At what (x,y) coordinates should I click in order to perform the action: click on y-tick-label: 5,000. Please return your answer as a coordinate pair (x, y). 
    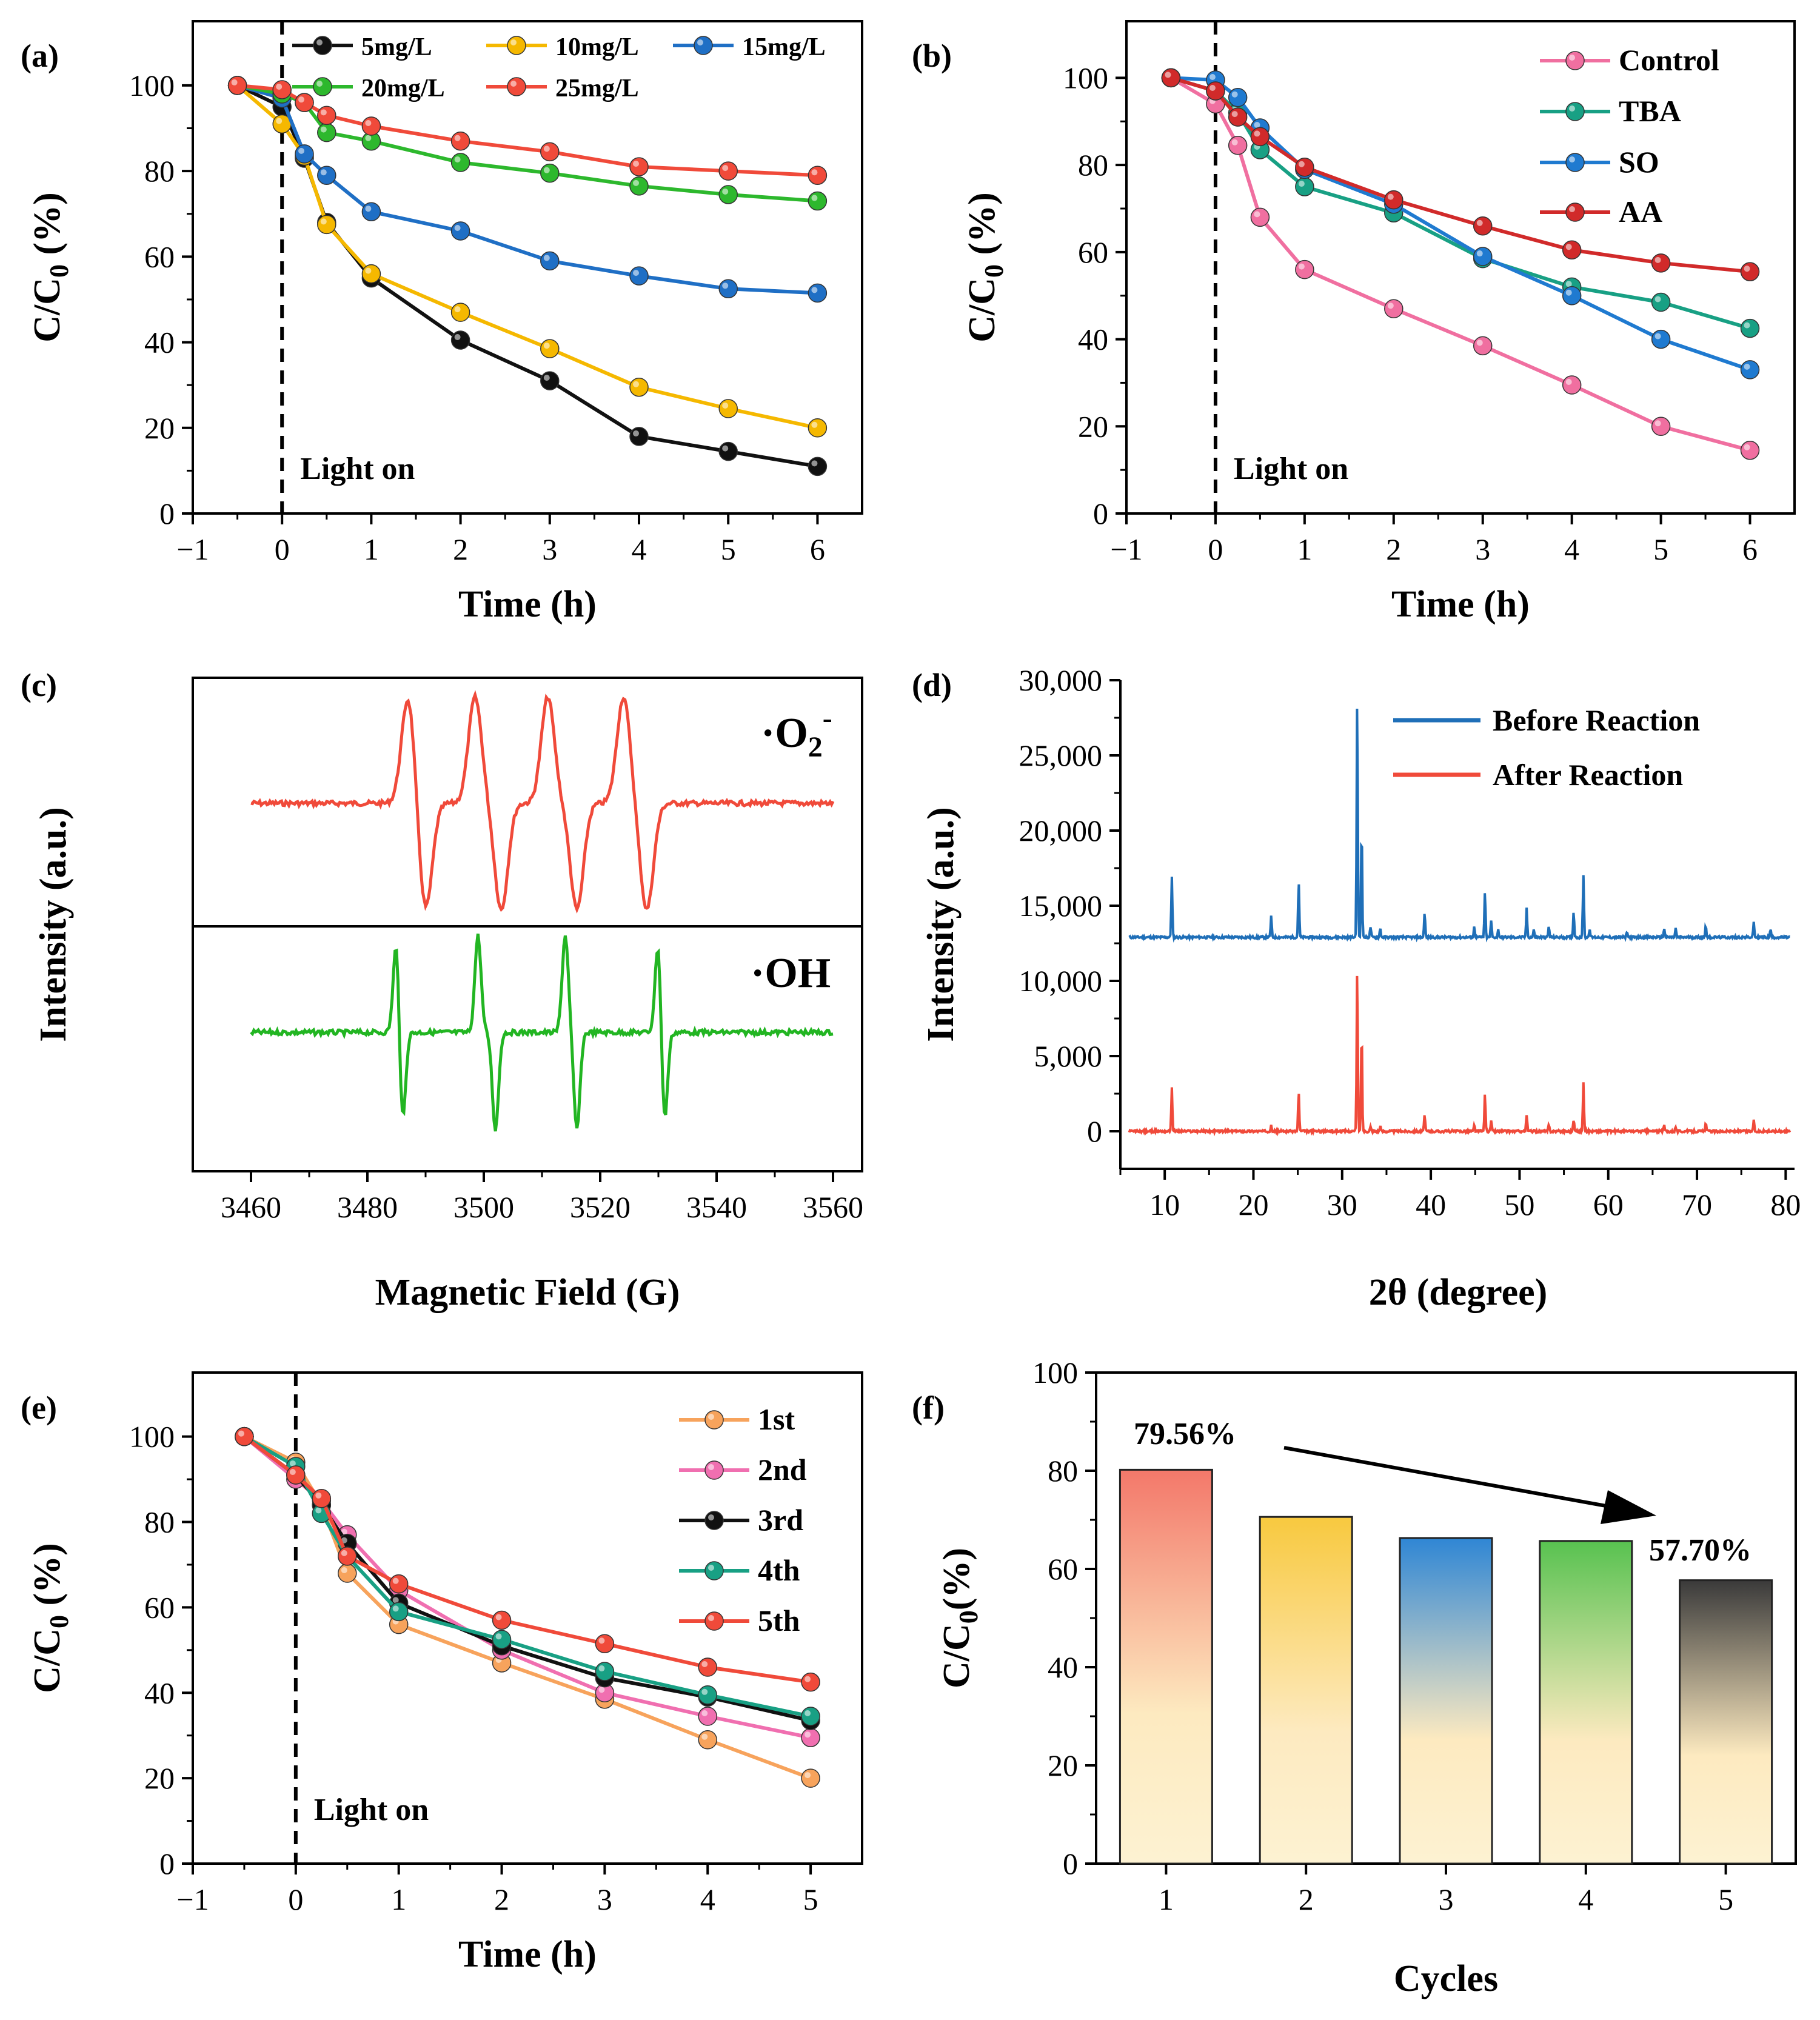
    Looking at the image, I should click on (1068, 1056).